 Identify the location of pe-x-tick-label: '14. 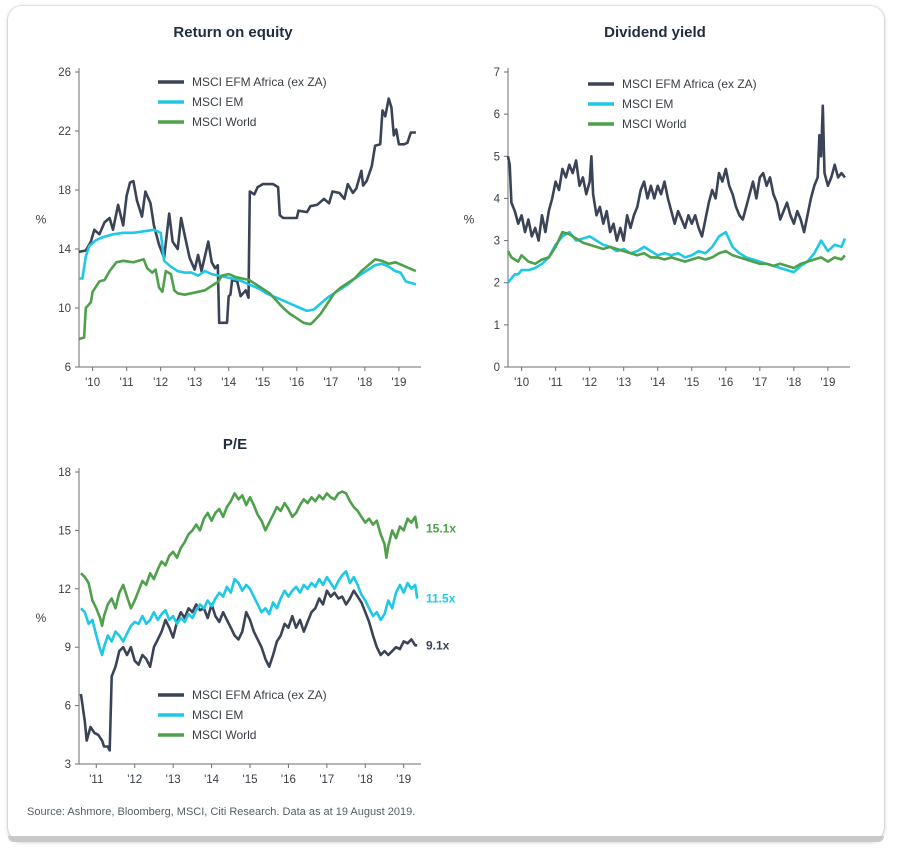
(212, 780).